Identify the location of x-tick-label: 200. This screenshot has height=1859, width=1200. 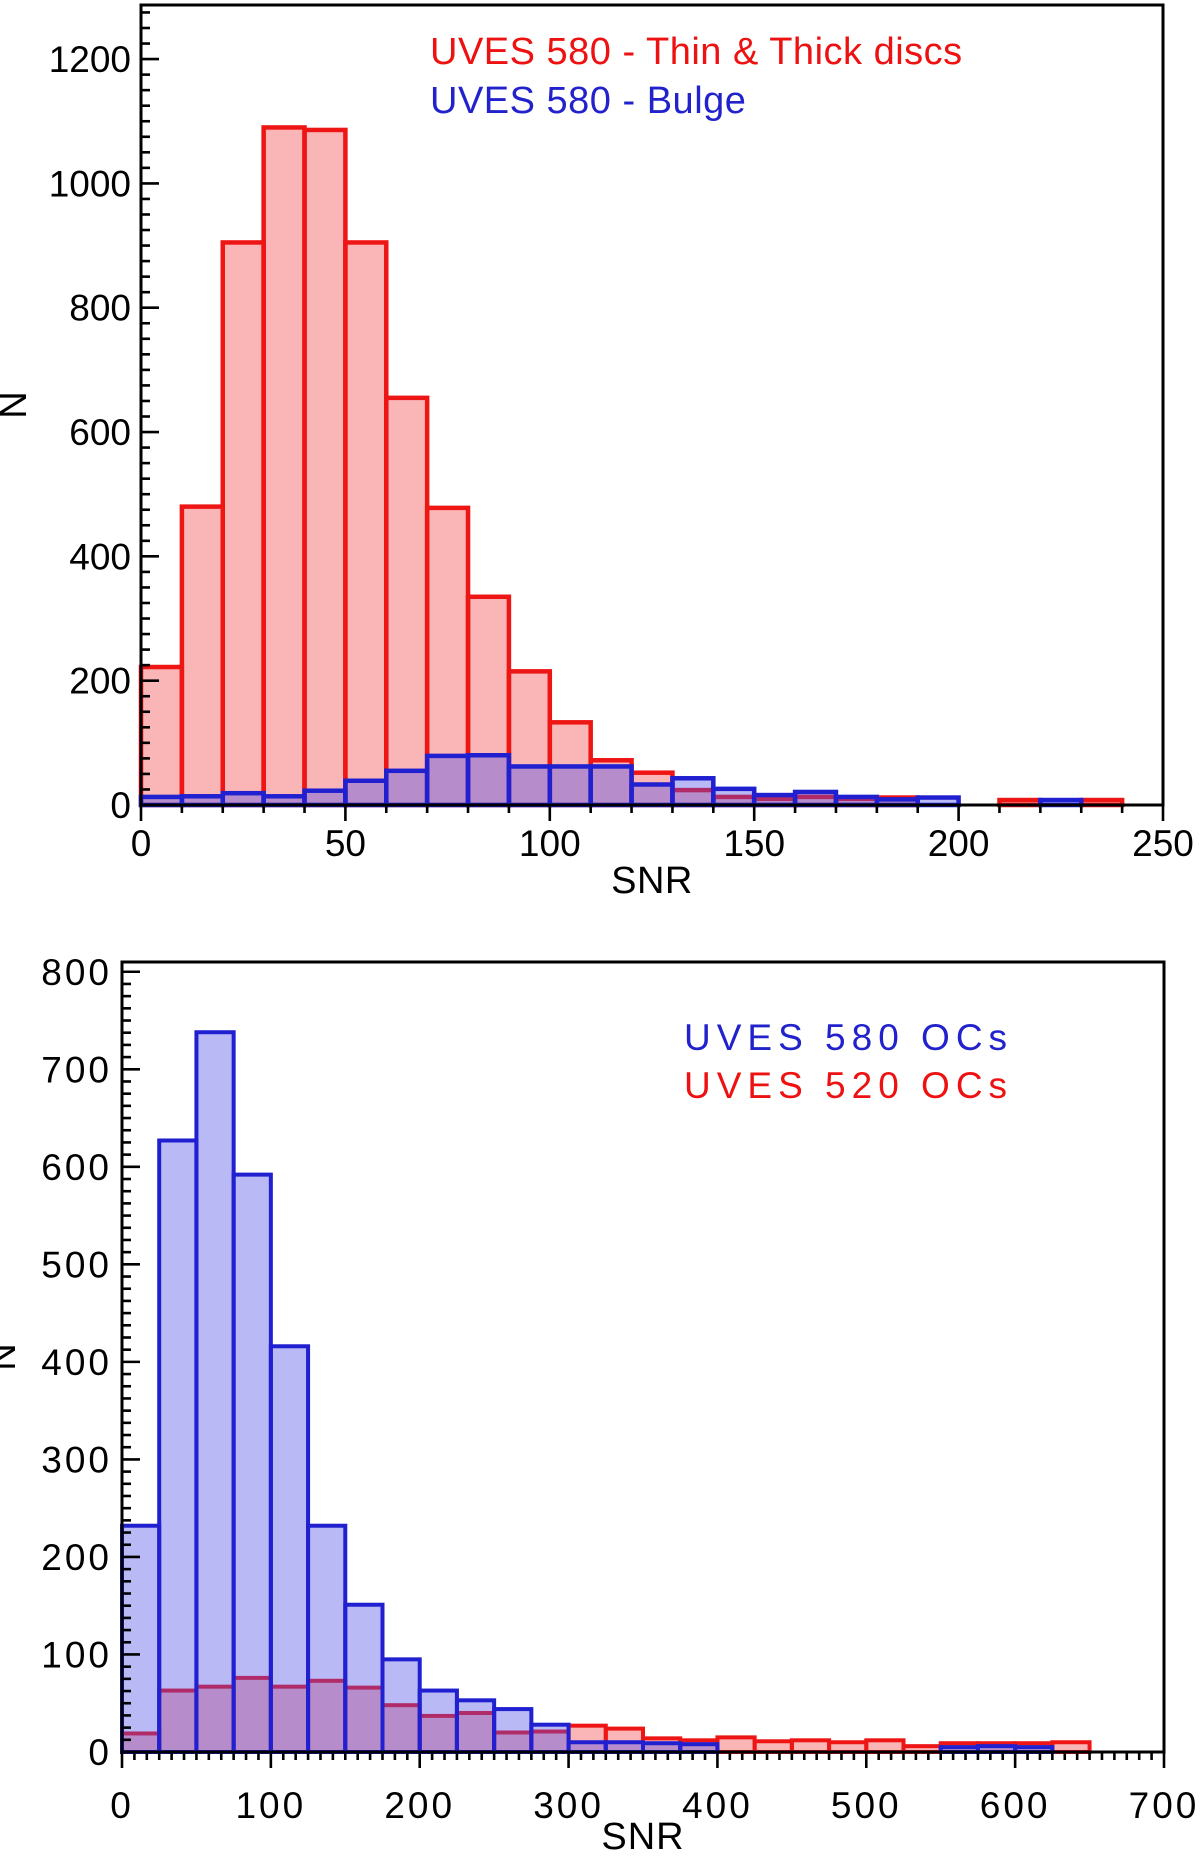
(419, 1805).